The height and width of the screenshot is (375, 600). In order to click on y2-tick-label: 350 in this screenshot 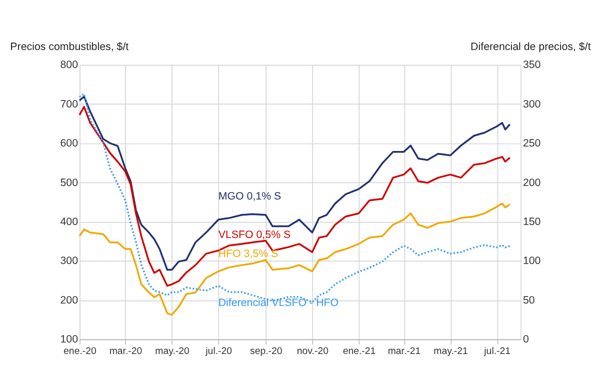, I will do `click(531, 65)`.